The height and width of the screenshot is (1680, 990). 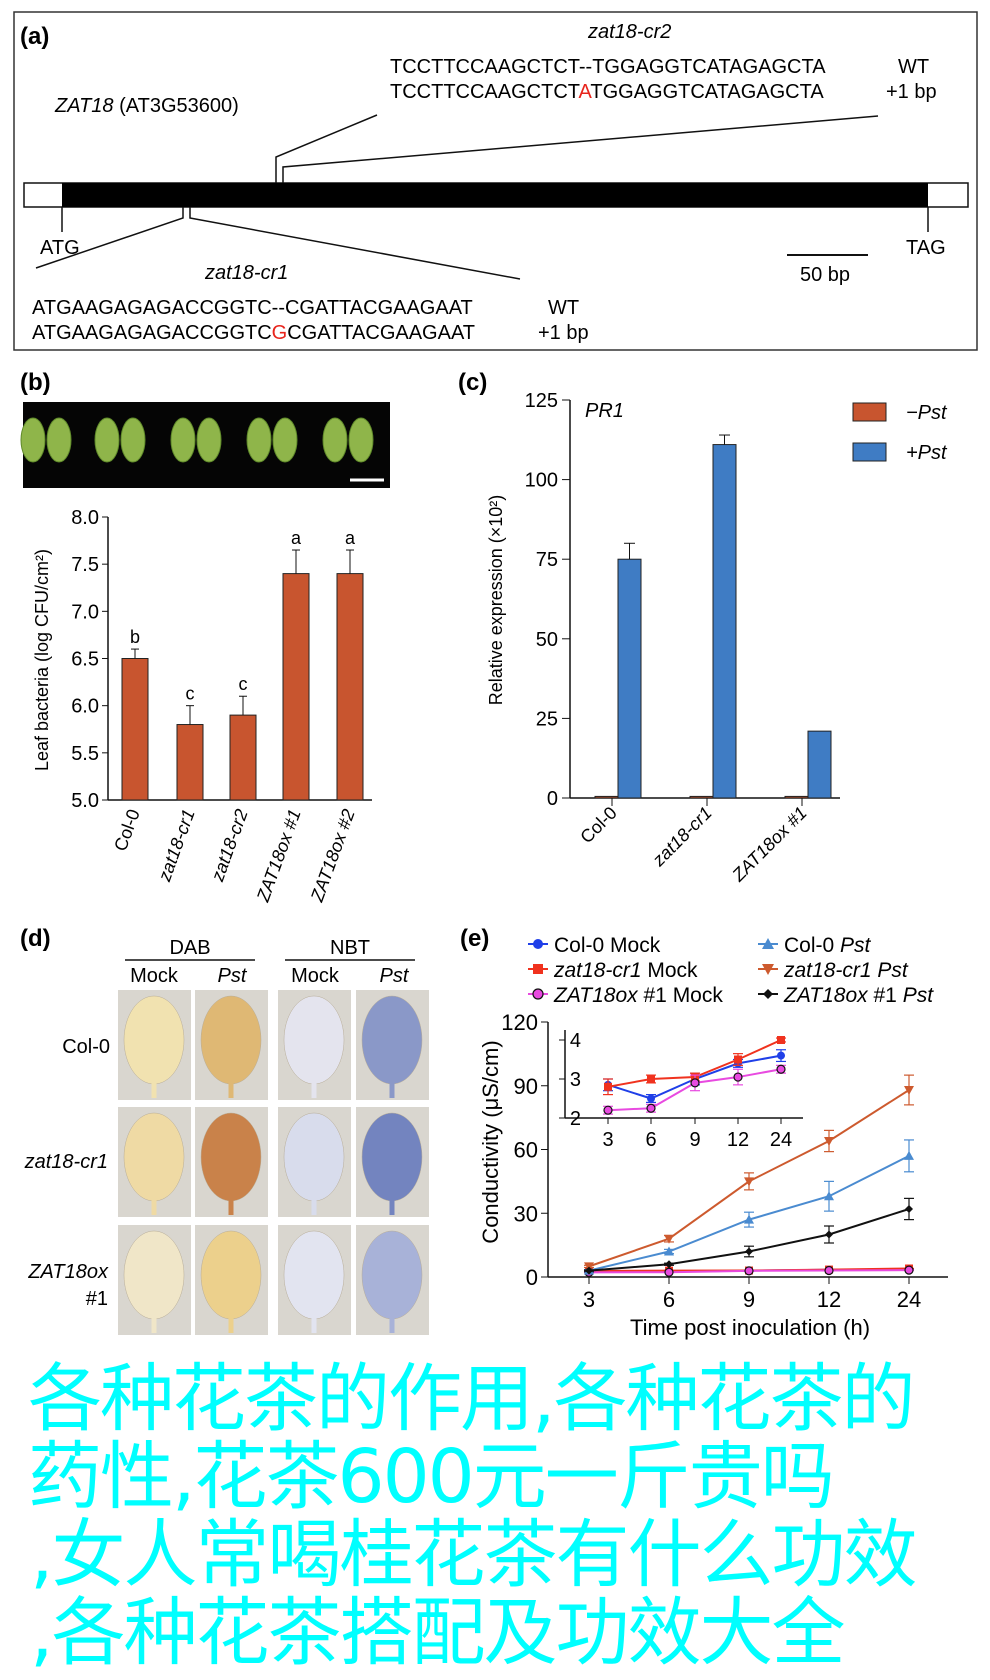 I want to click on panel-d-label: (d), so click(x=35, y=938).